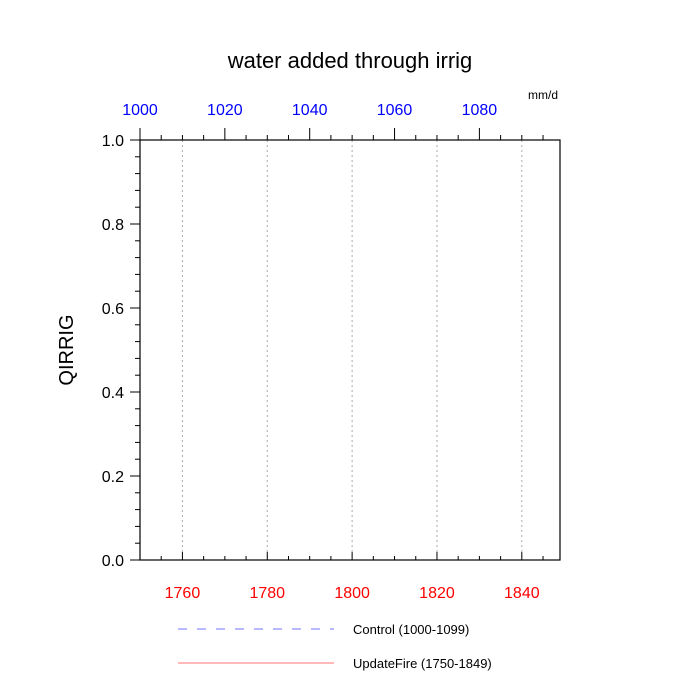 The height and width of the screenshot is (700, 700). Describe the element at coordinates (437, 593) in the screenshot. I see `x-bottom-tick-label: 1820` at that location.